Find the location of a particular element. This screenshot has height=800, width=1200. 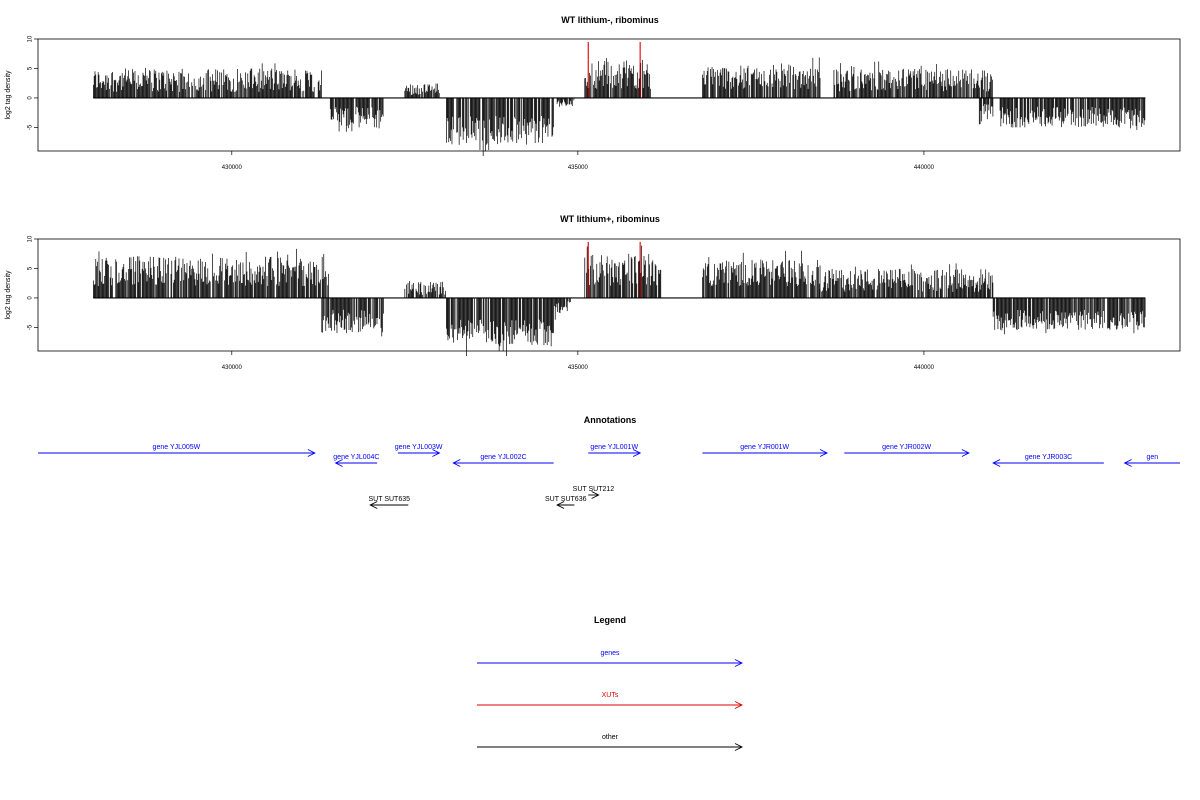

feature-label: gene YJL002C is located at coordinates (503, 457).